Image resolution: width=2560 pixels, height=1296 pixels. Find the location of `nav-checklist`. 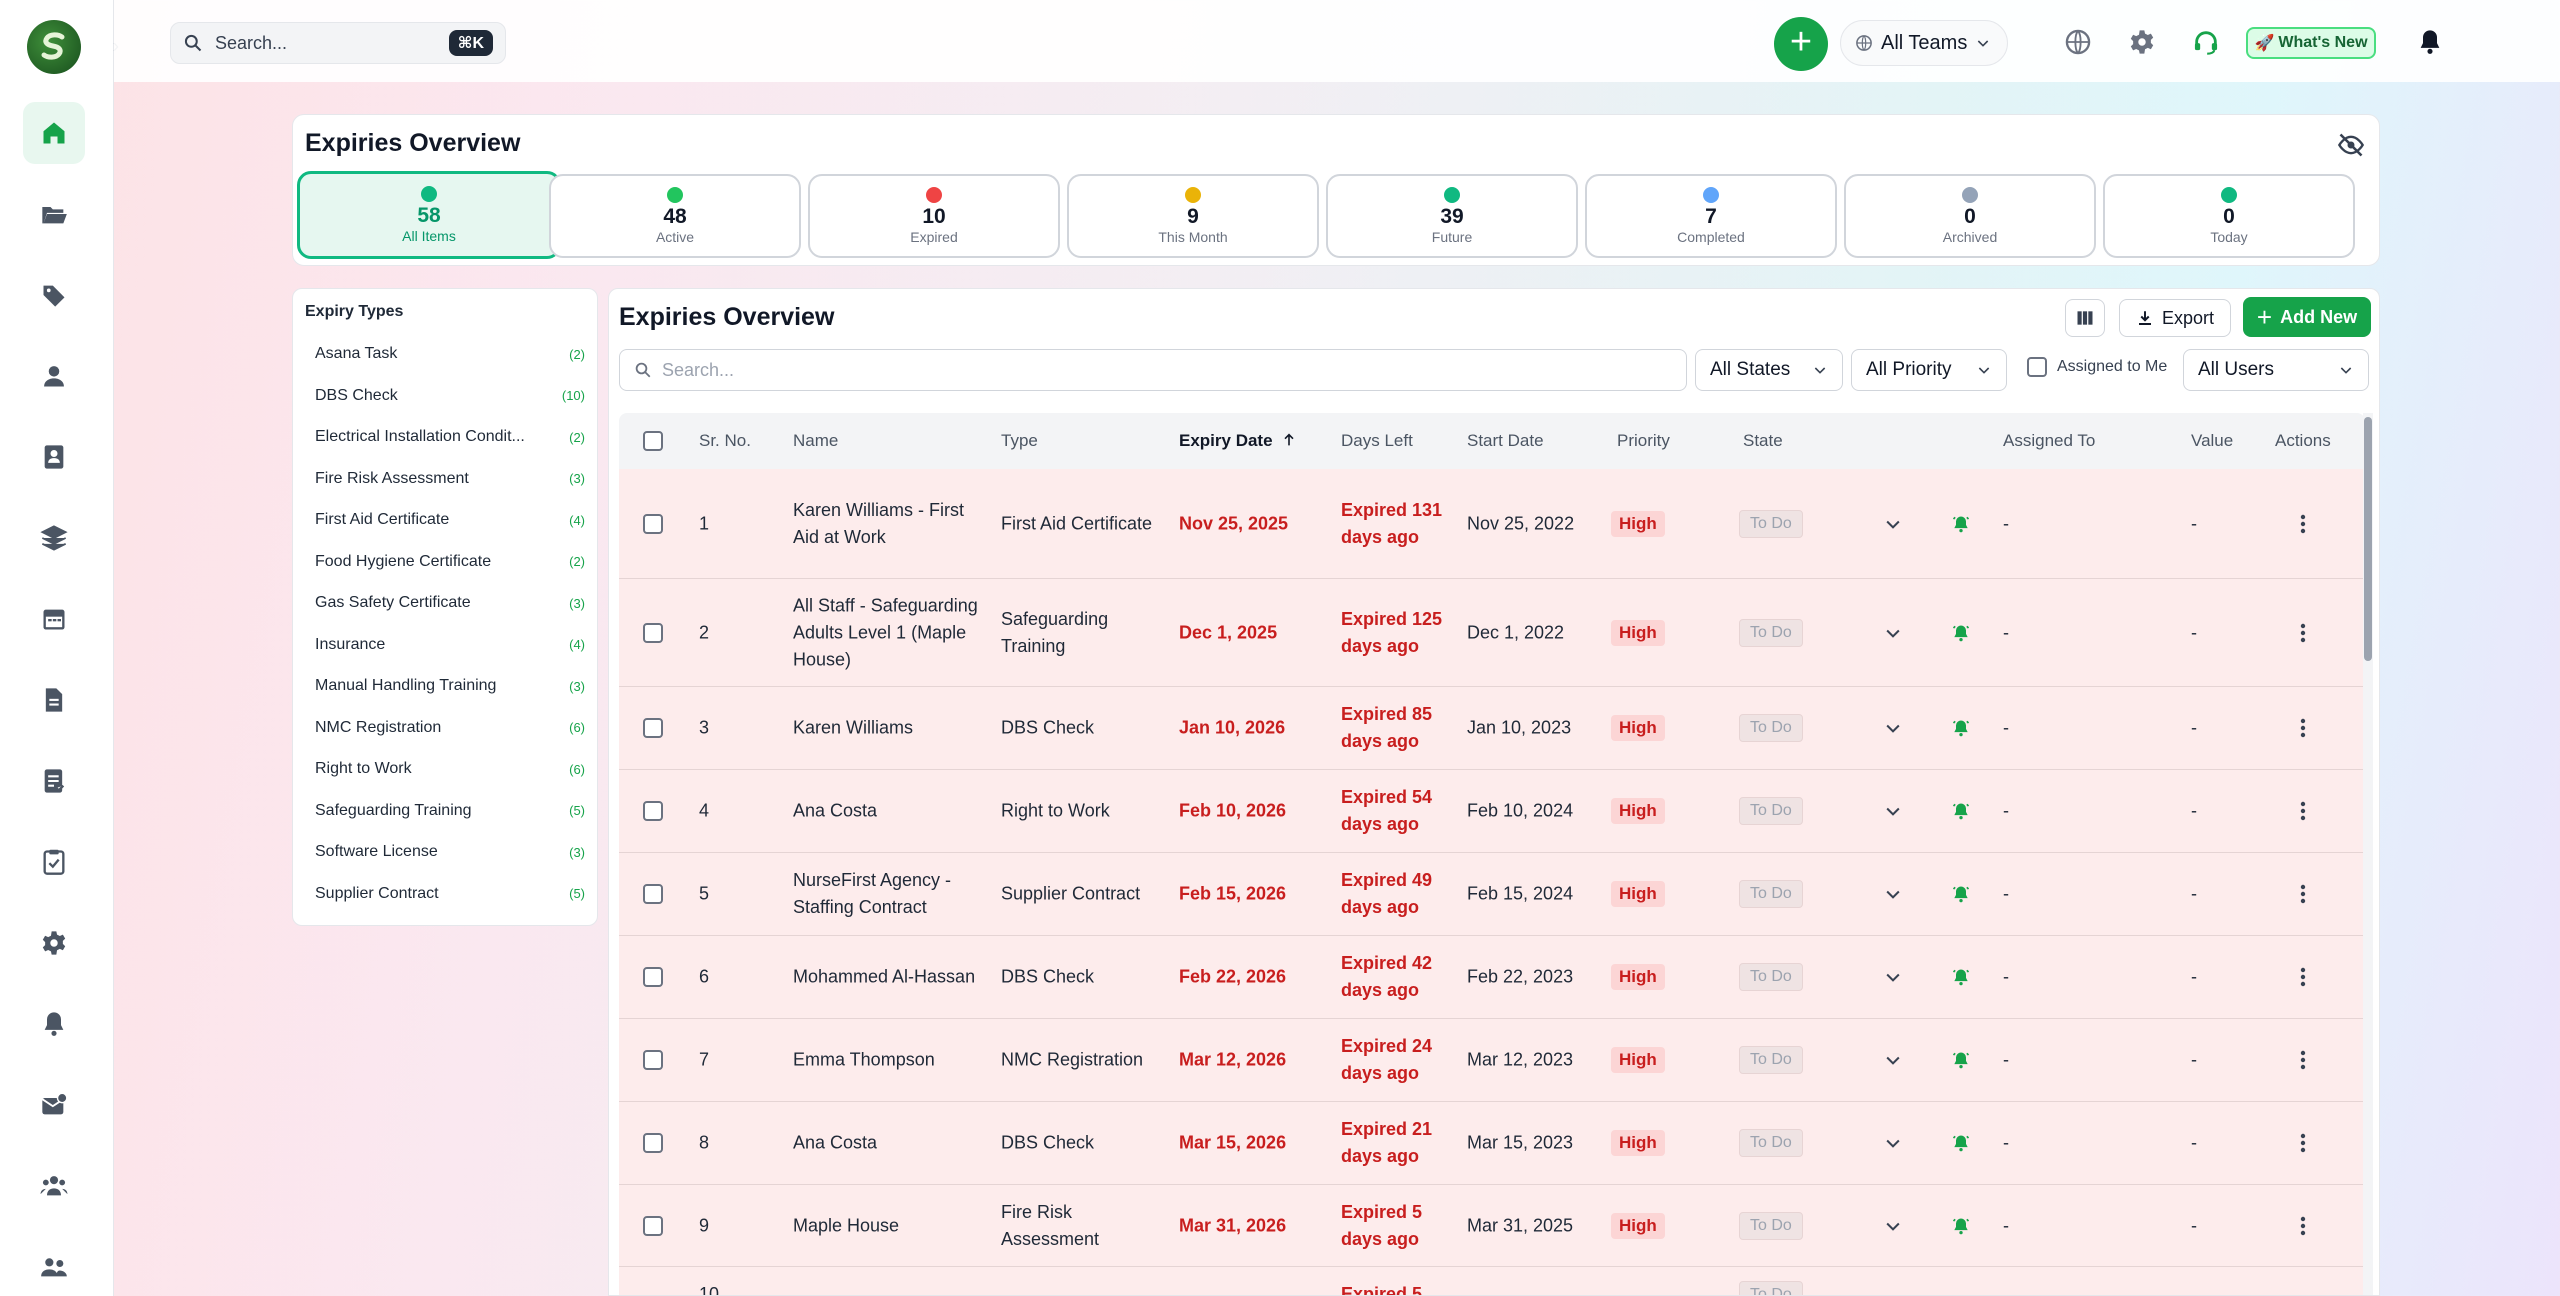

nav-checklist is located at coordinates (54, 781).